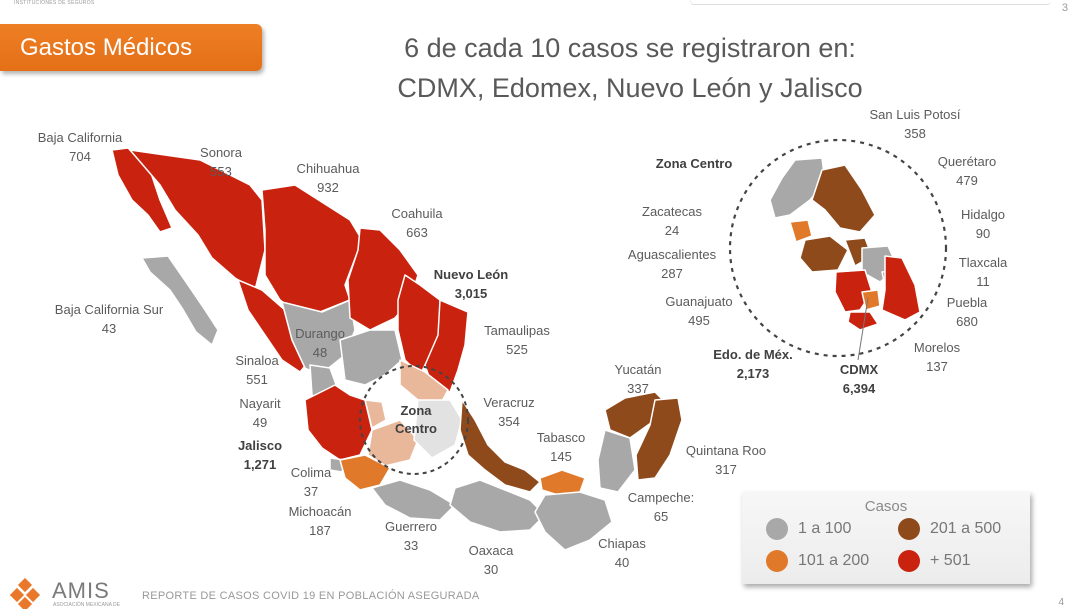  Describe the element at coordinates (824, 254) in the screenshot. I see `inset-guanajuato` at that location.